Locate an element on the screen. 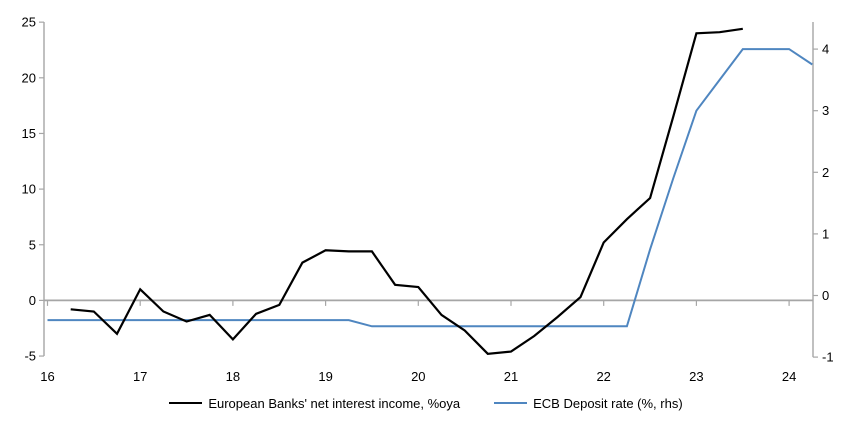 The height and width of the screenshot is (427, 852). y-axis-left-tick-label: 10 is located at coordinates (29, 189).